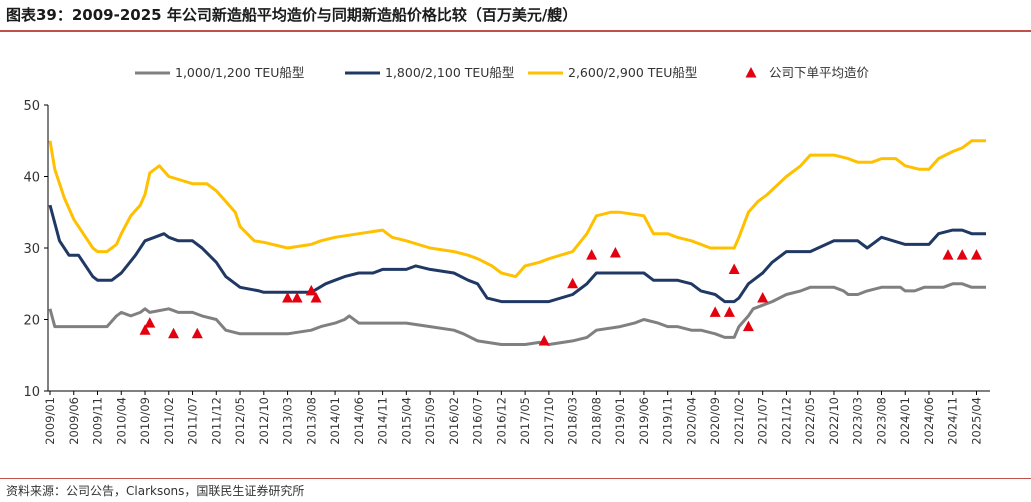 Image resolution: width=1031 pixels, height=502 pixels. What do you see at coordinates (121, 421) in the screenshot?
I see `x-tick-label: 2010/04` at bounding box center [121, 421].